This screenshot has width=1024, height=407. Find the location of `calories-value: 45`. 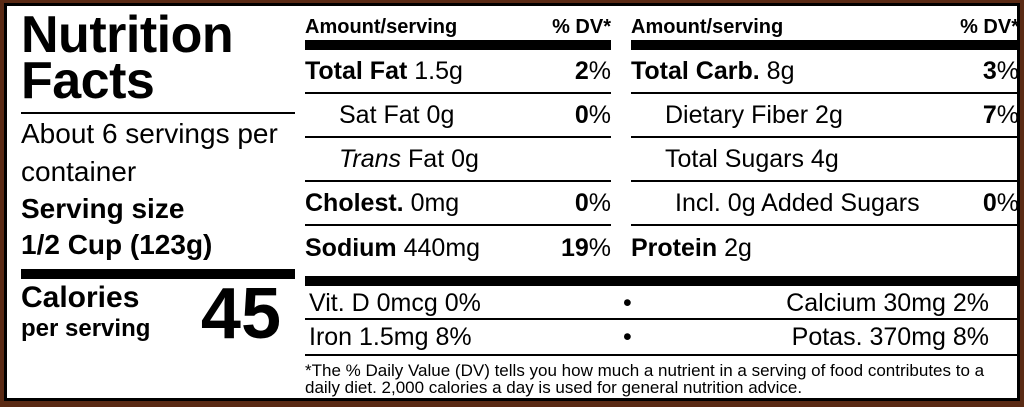

calories-value: 45 is located at coordinates (240, 314).